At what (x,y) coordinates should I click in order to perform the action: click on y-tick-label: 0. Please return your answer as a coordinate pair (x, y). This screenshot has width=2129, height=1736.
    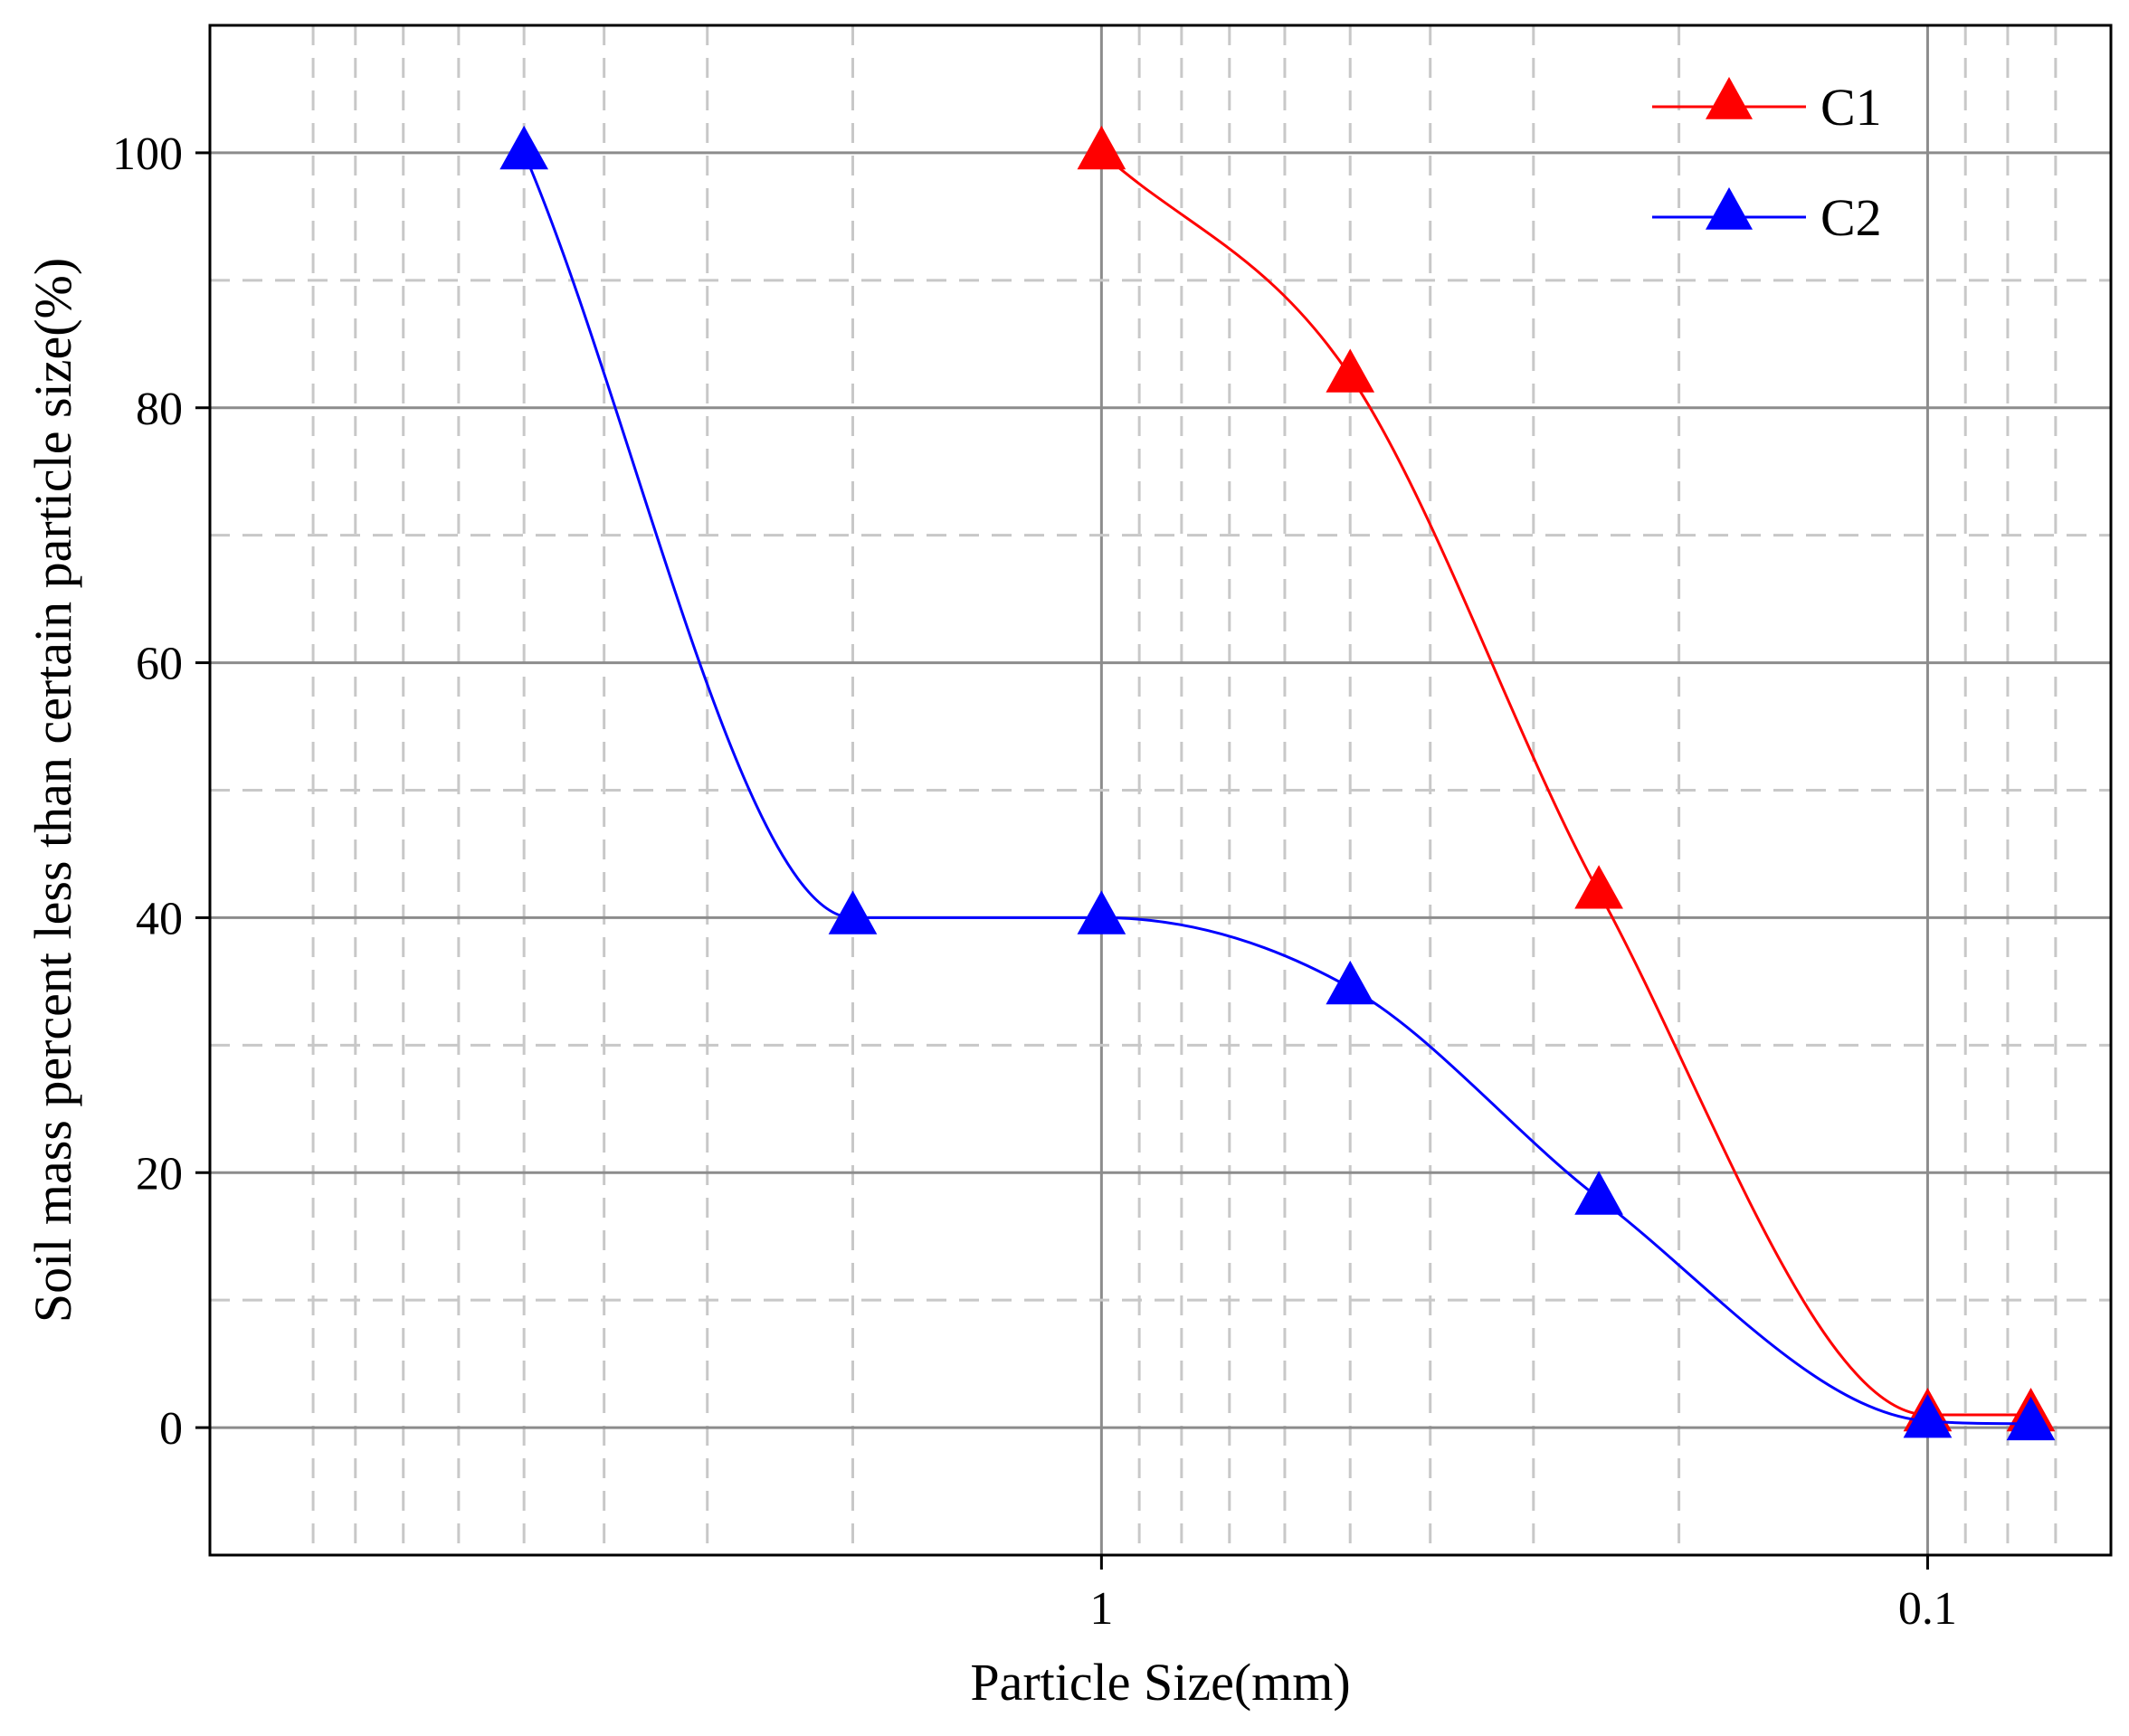
    Looking at the image, I should click on (171, 1429).